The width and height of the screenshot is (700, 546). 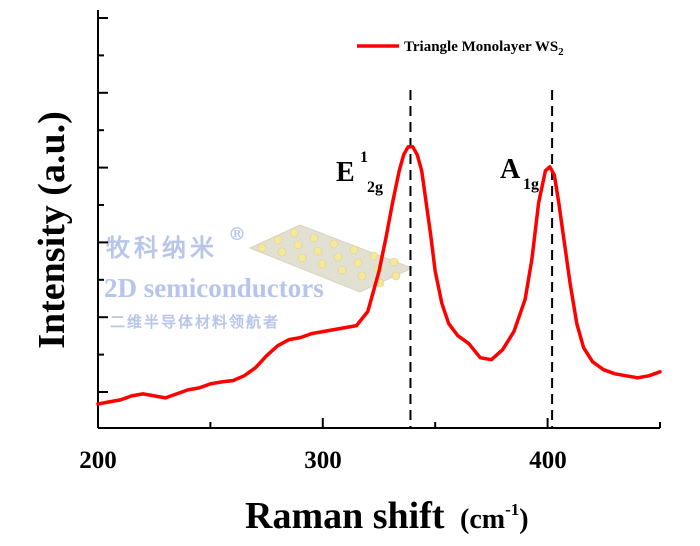 I want to click on peak-label-e2g: E 1 2g, so click(x=359, y=172).